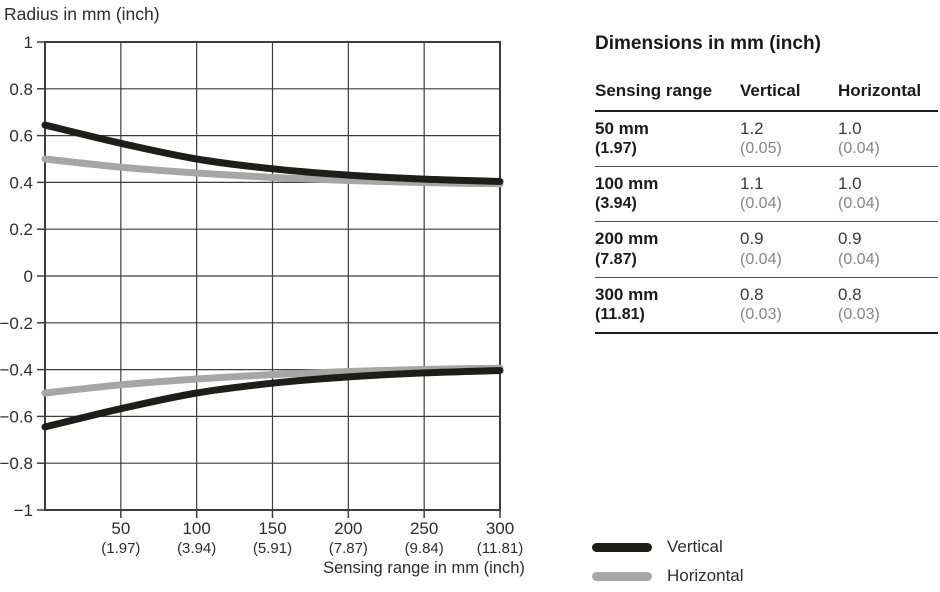 Image resolution: width=940 pixels, height=592 pixels. Describe the element at coordinates (23, 510) in the screenshot. I see `y-tick-label: −1` at that location.